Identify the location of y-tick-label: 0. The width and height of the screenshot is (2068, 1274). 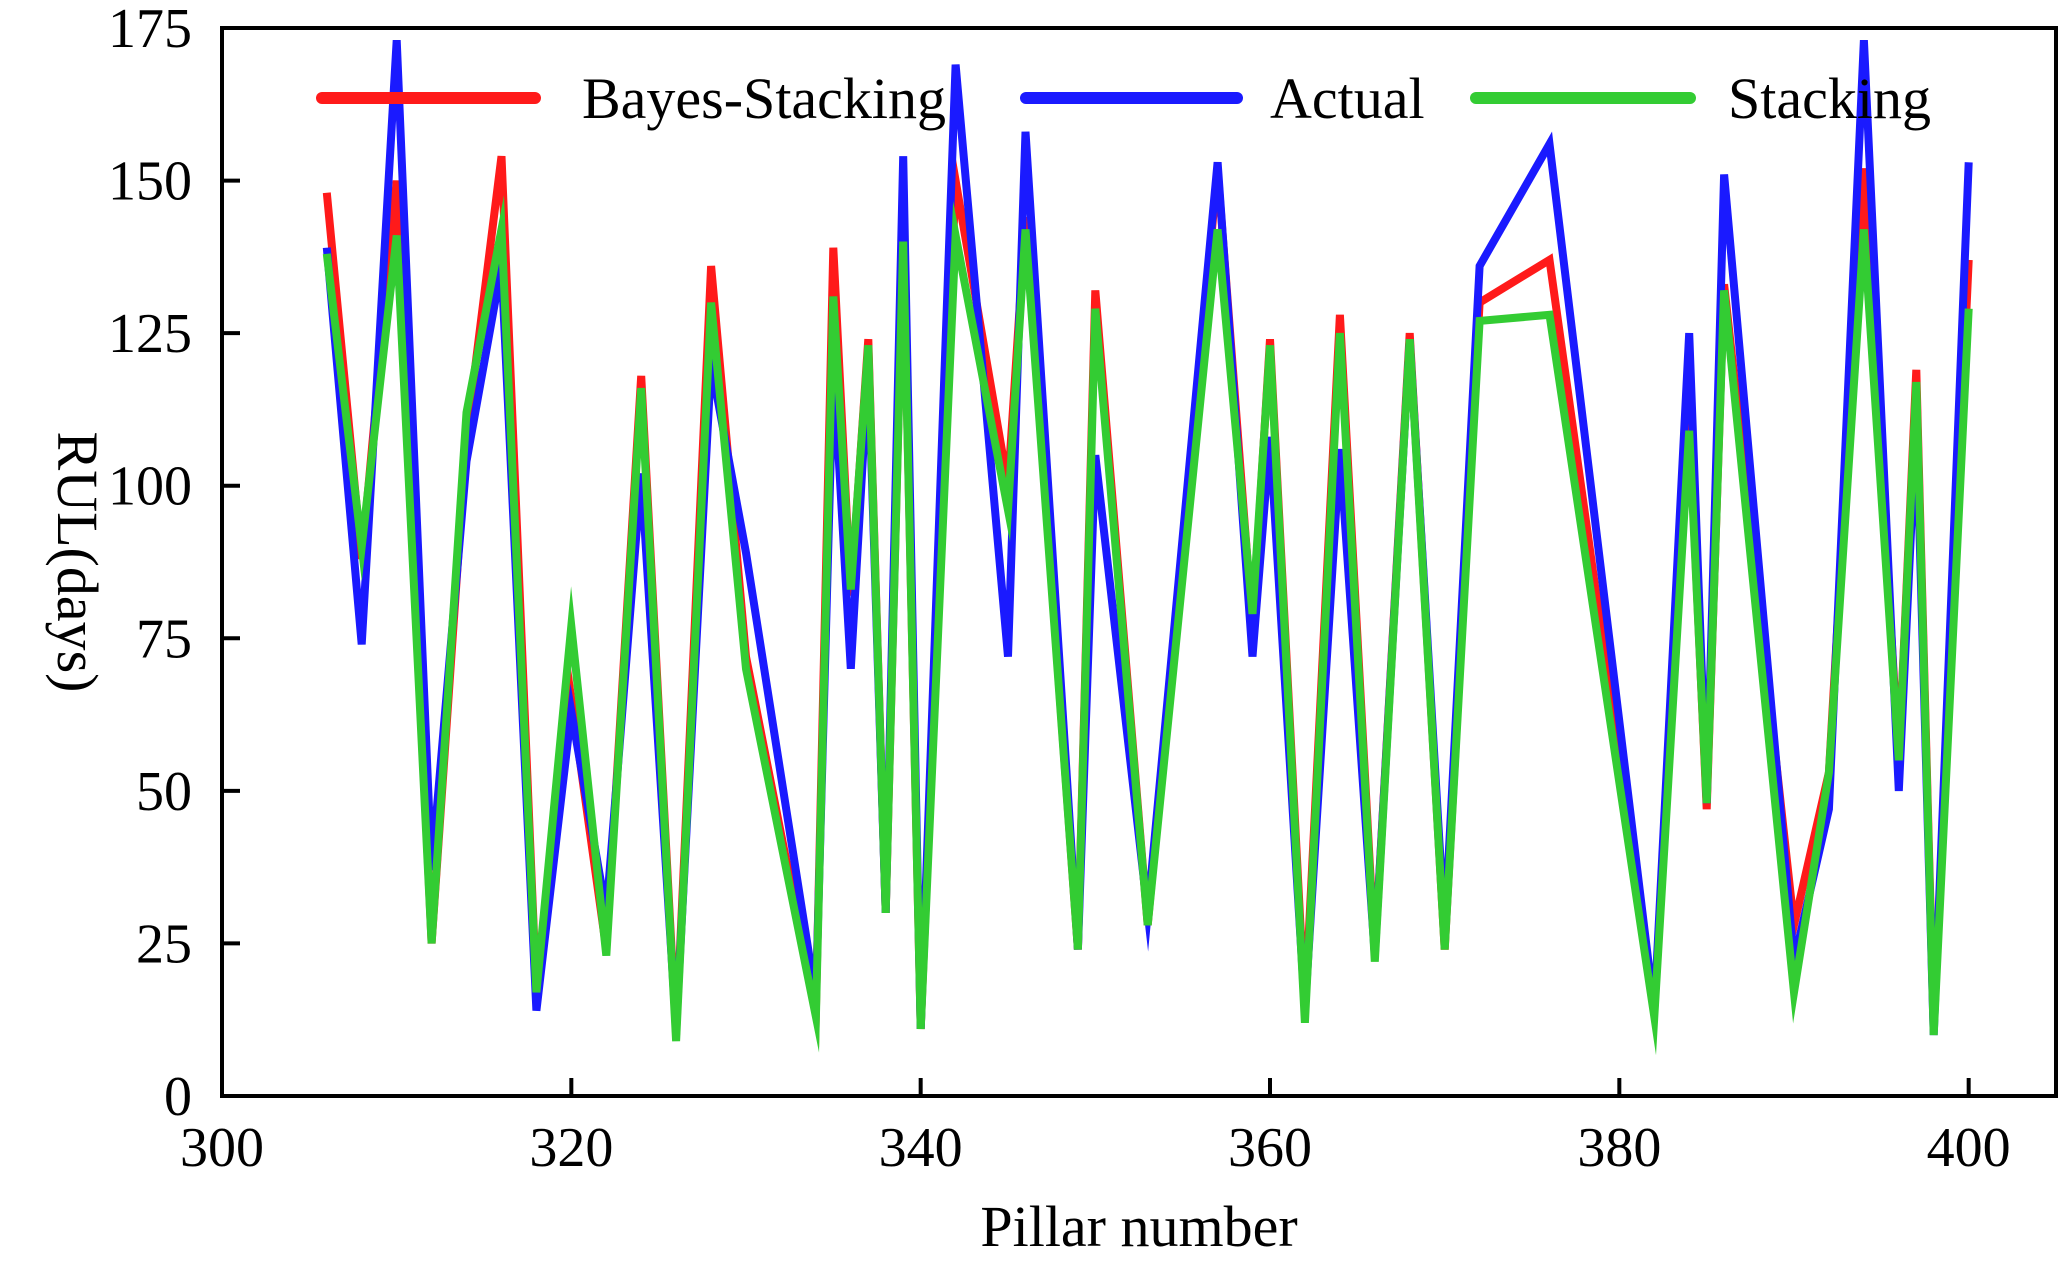
(178, 1097).